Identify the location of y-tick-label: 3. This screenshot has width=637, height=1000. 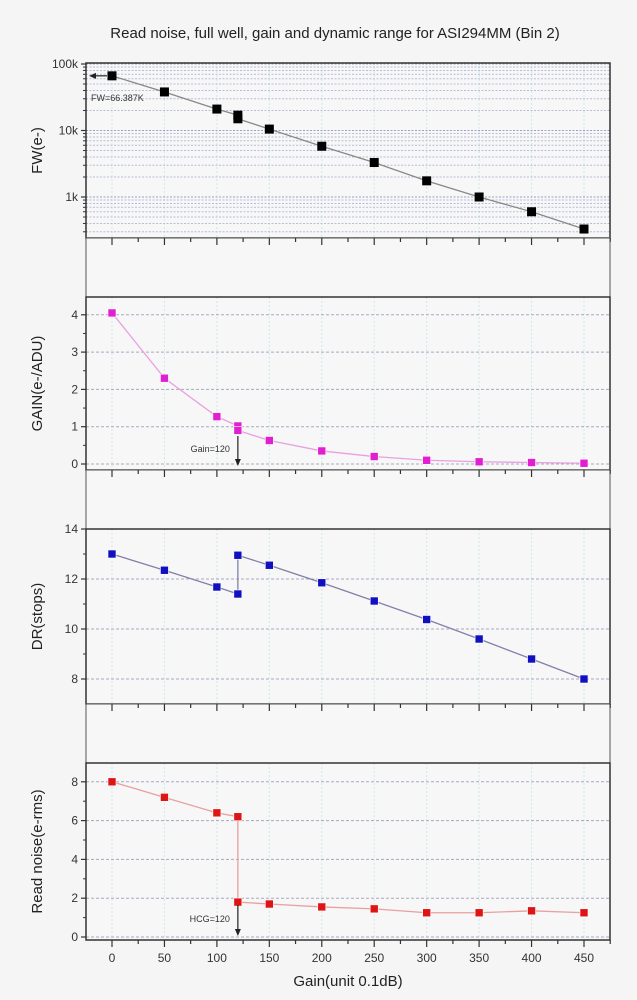
(74, 352).